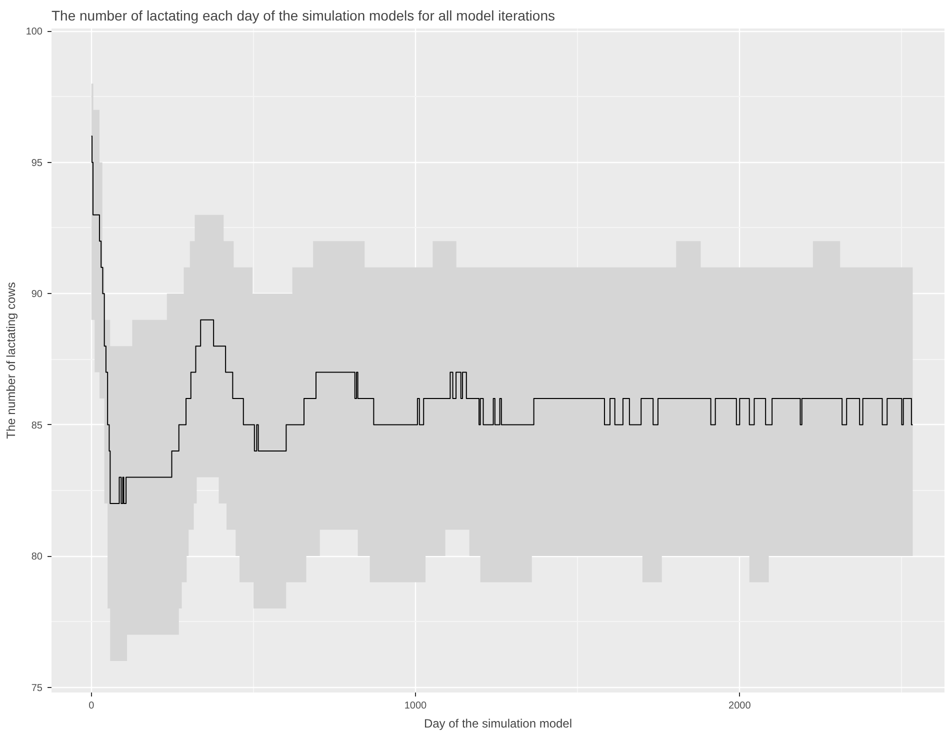 This screenshot has width=946, height=733. I want to click on y-tick-label: 95, so click(37, 163).